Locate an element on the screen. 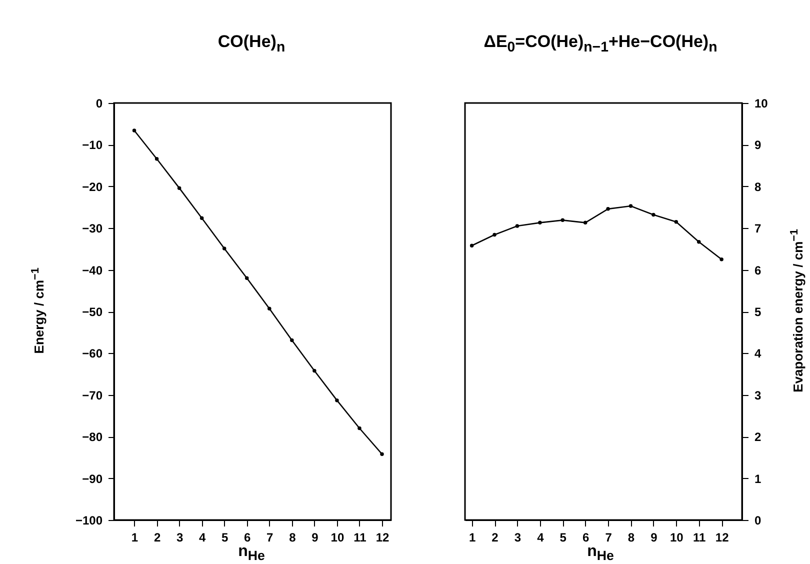 The image size is (810, 564). y-tick-label: −100 is located at coordinates (89, 521).